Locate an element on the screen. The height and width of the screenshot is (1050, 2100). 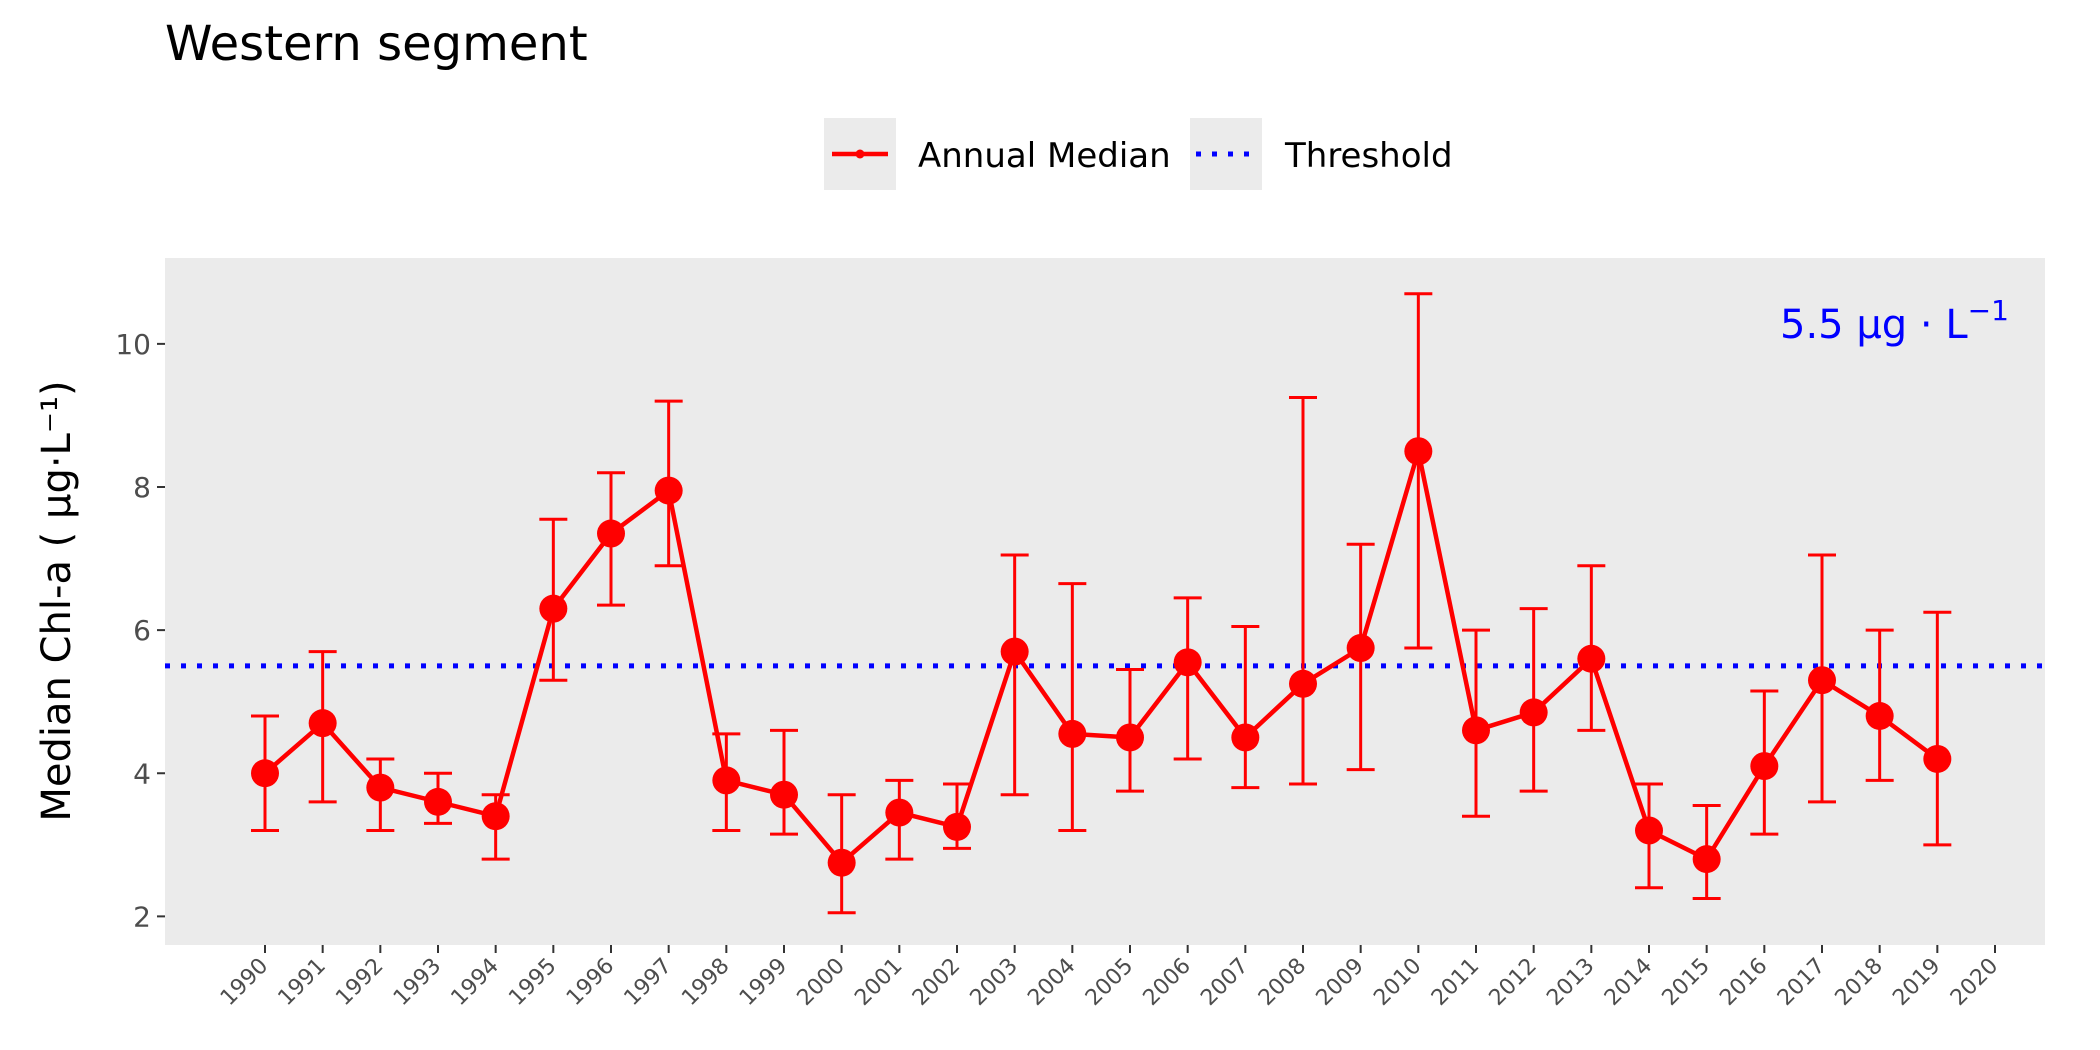
x-tick-label: 2012 is located at coordinates (1513, 982).